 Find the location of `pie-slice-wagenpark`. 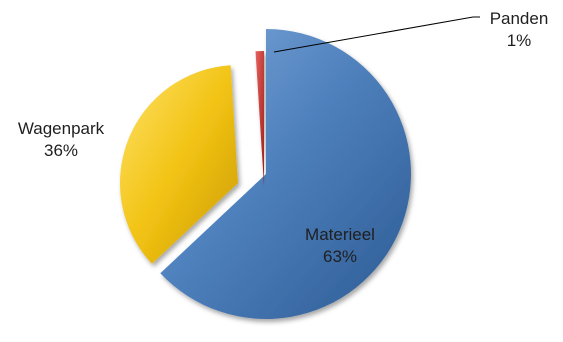

pie-slice-wagenpark is located at coordinates (178, 164).